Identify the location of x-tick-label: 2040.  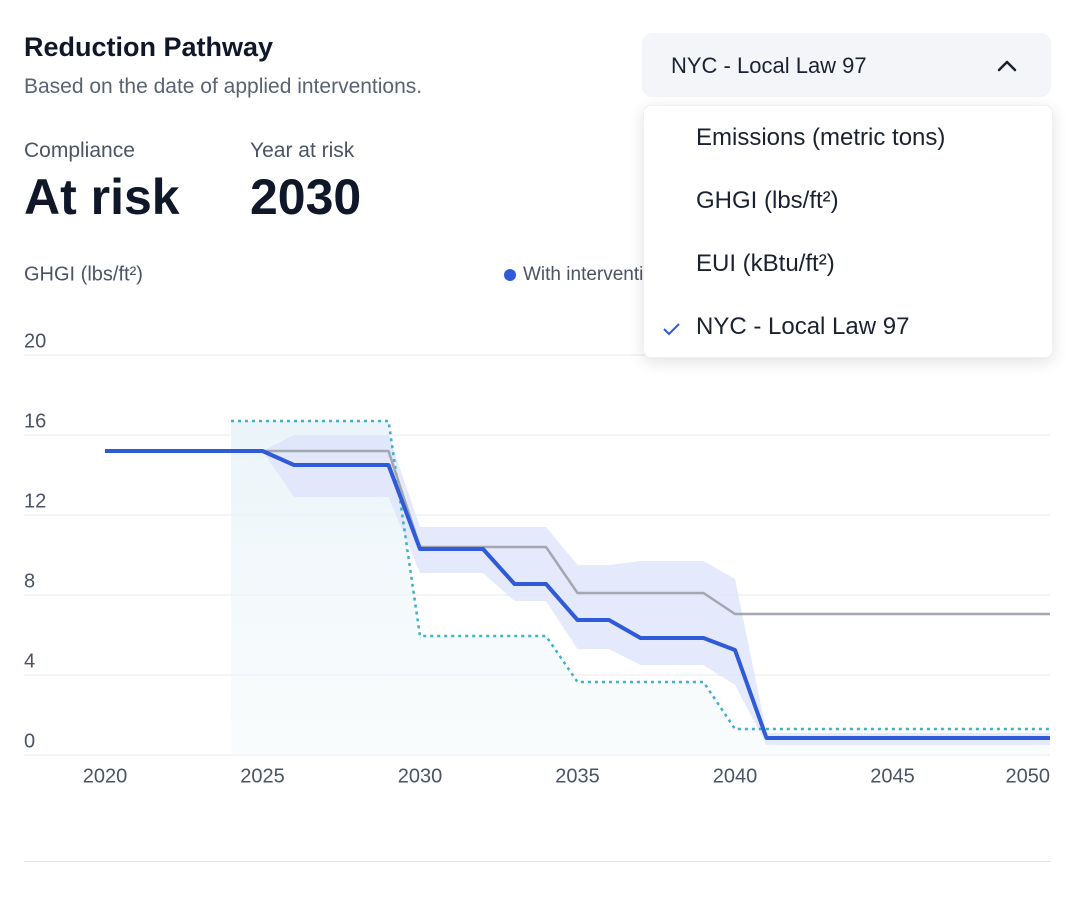
(735, 776).